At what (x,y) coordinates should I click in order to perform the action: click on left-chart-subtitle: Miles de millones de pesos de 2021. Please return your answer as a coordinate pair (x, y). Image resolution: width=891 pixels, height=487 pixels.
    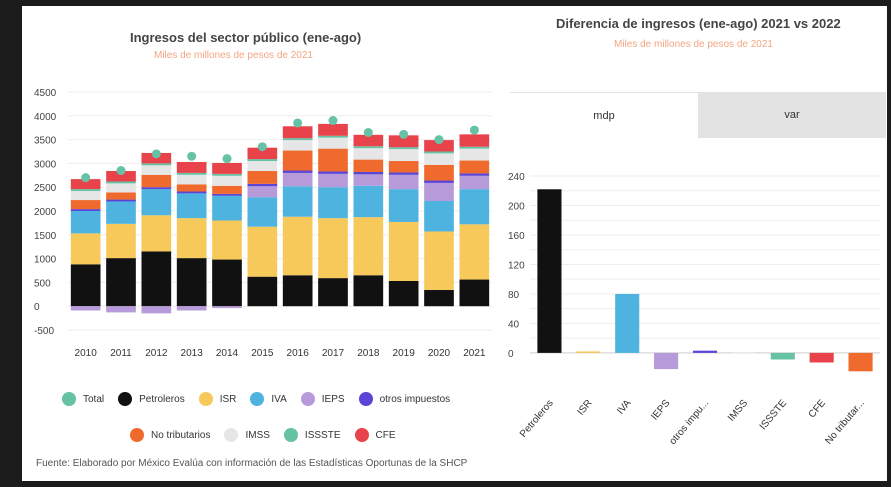
    Looking at the image, I should click on (233, 55).